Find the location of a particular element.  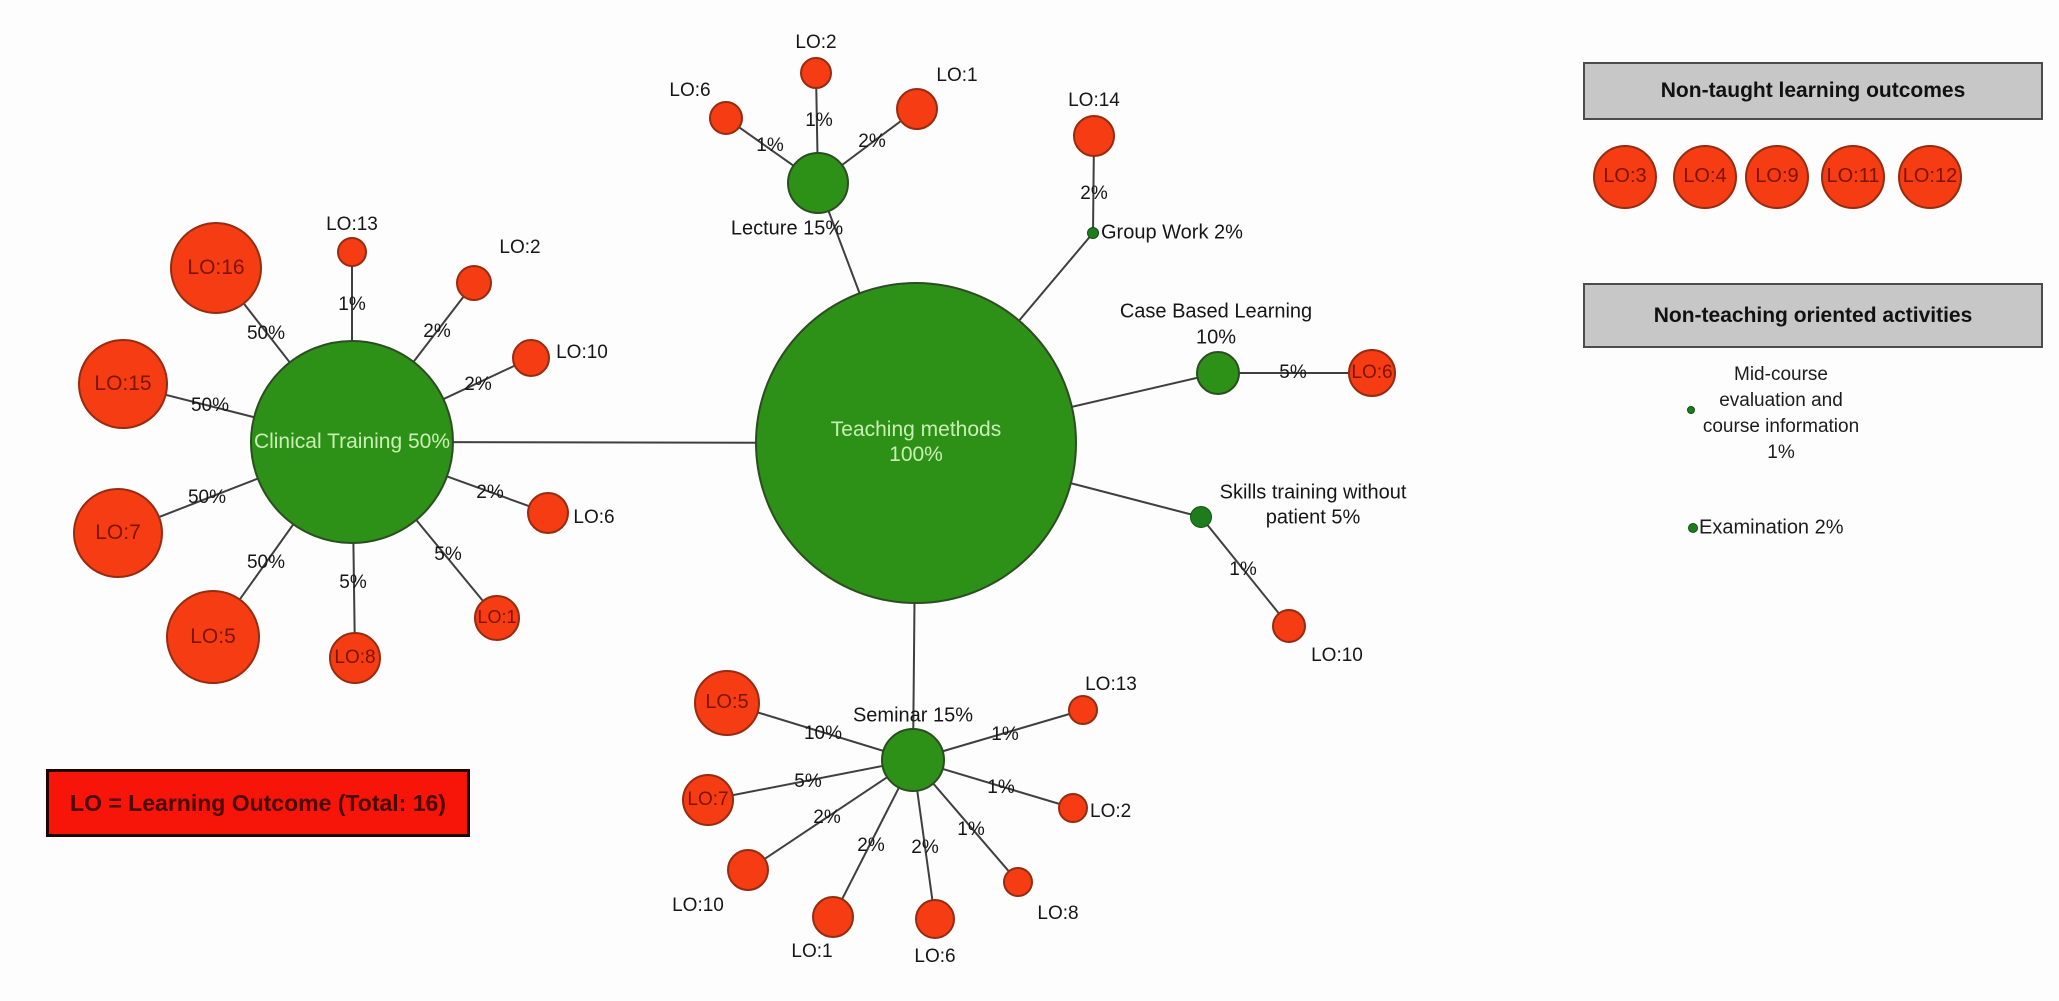

node-clinical: Clinical Training 50% is located at coordinates (352, 442).